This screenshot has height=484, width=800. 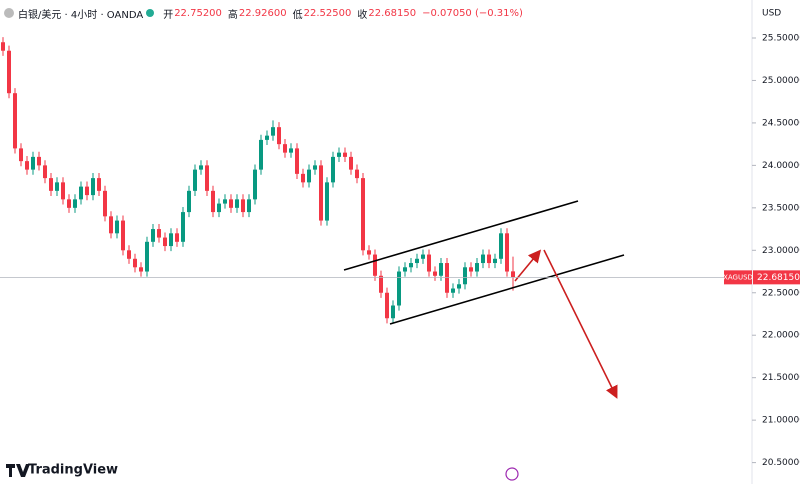 I want to click on status-badge, so click(x=150, y=13).